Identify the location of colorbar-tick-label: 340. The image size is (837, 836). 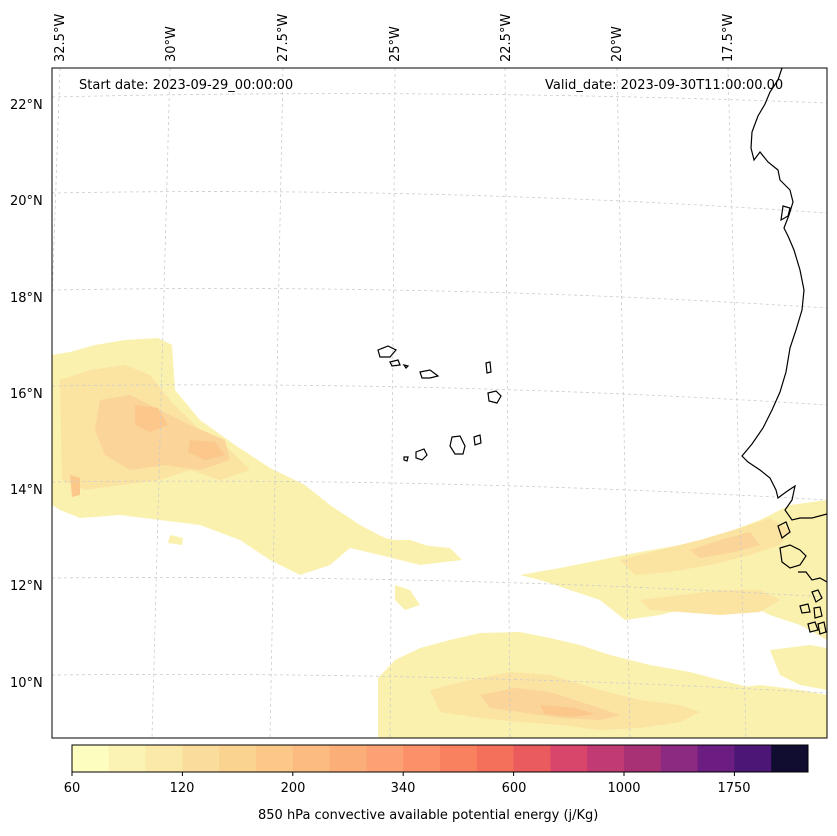
(403, 788).